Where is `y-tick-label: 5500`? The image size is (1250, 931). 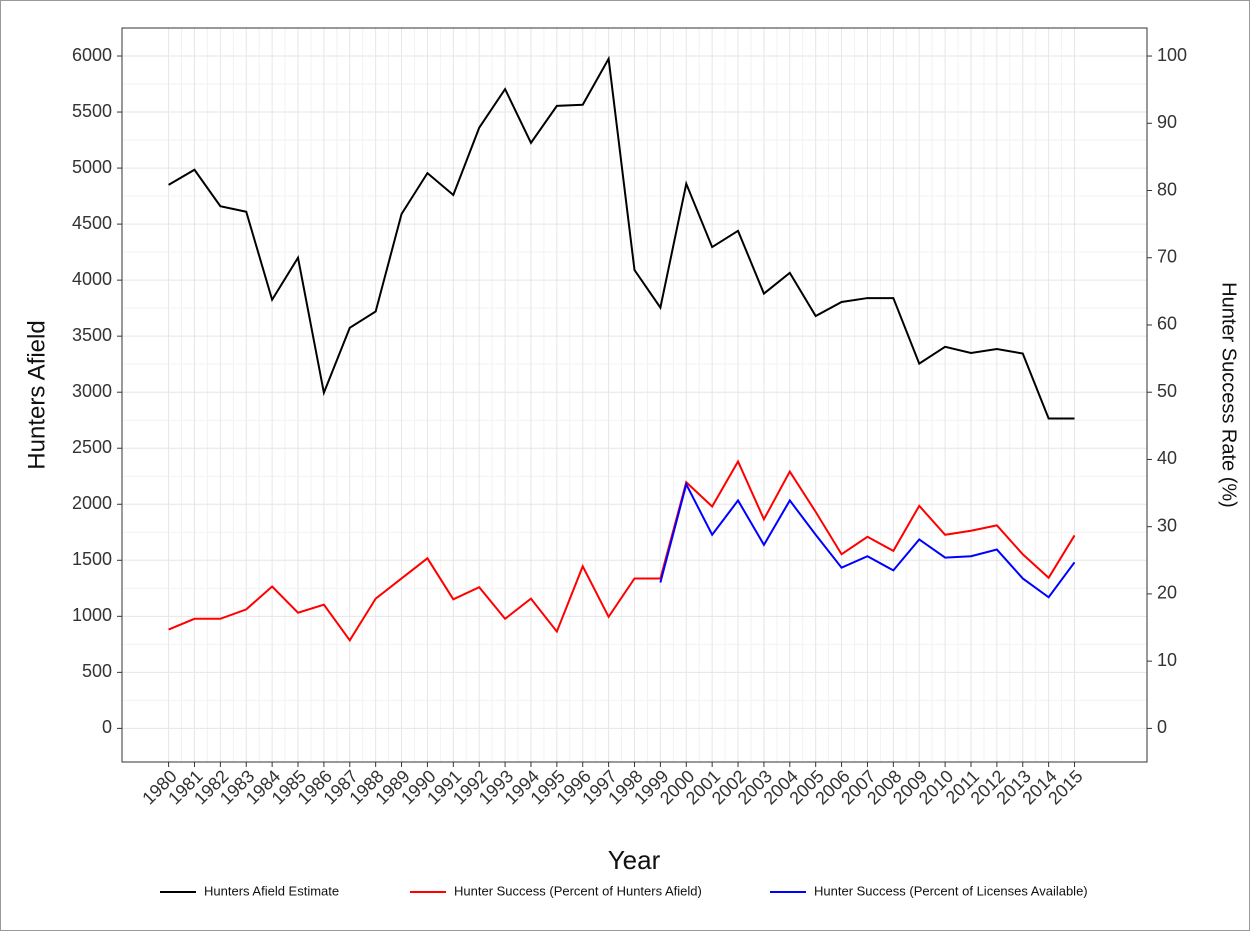 y-tick-label: 5500 is located at coordinates (92, 111).